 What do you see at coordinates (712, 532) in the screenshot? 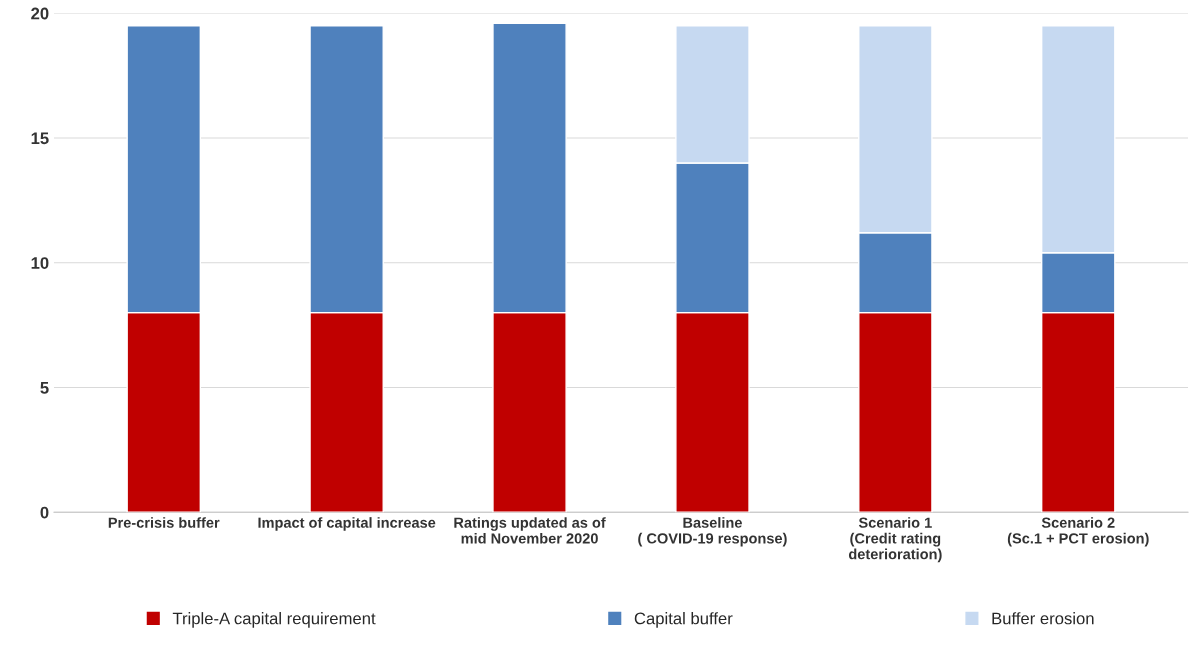
I see `x-tick-label: Baseline ( COVID-19 response)` at bounding box center [712, 532].